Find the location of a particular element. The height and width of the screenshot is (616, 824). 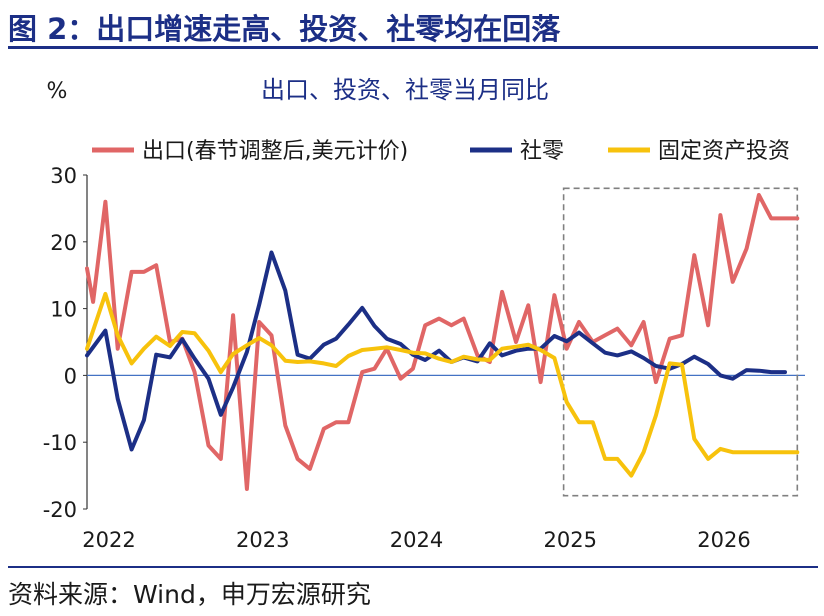

source-note: 资料来源：Wind，申万宏源研究 is located at coordinates (189, 594).